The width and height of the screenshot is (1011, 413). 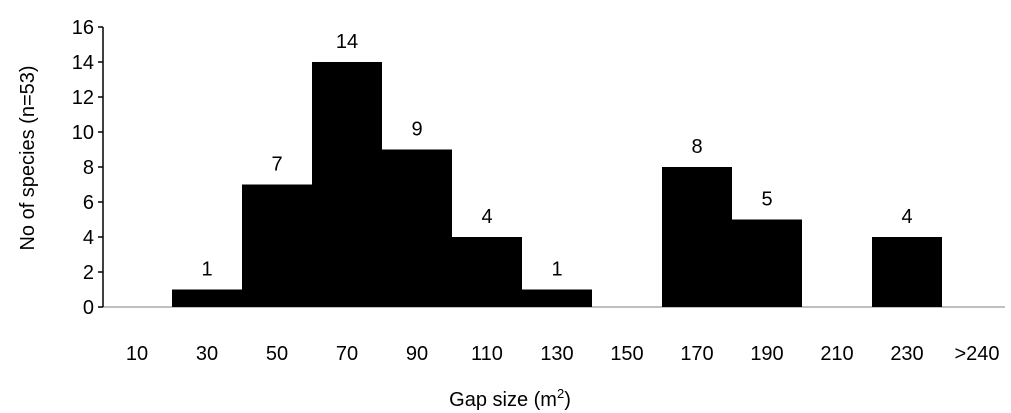 What do you see at coordinates (137, 354) in the screenshot?
I see `x-tick-label: 10` at bounding box center [137, 354].